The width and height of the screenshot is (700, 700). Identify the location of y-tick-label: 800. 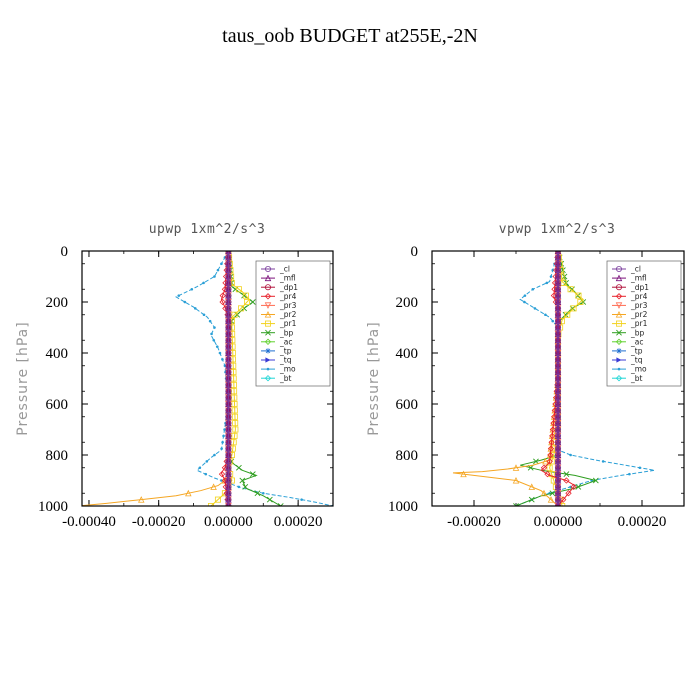
(57, 456).